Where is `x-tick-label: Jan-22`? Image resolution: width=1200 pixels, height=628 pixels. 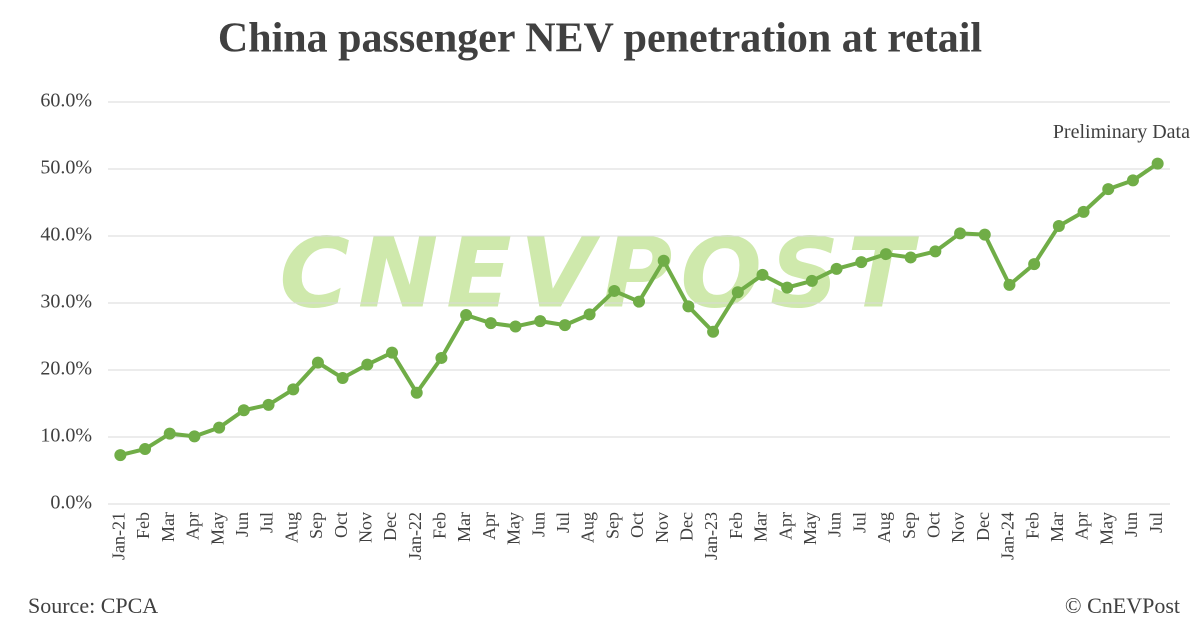
x-tick-label: Jan-22 is located at coordinates (415, 536).